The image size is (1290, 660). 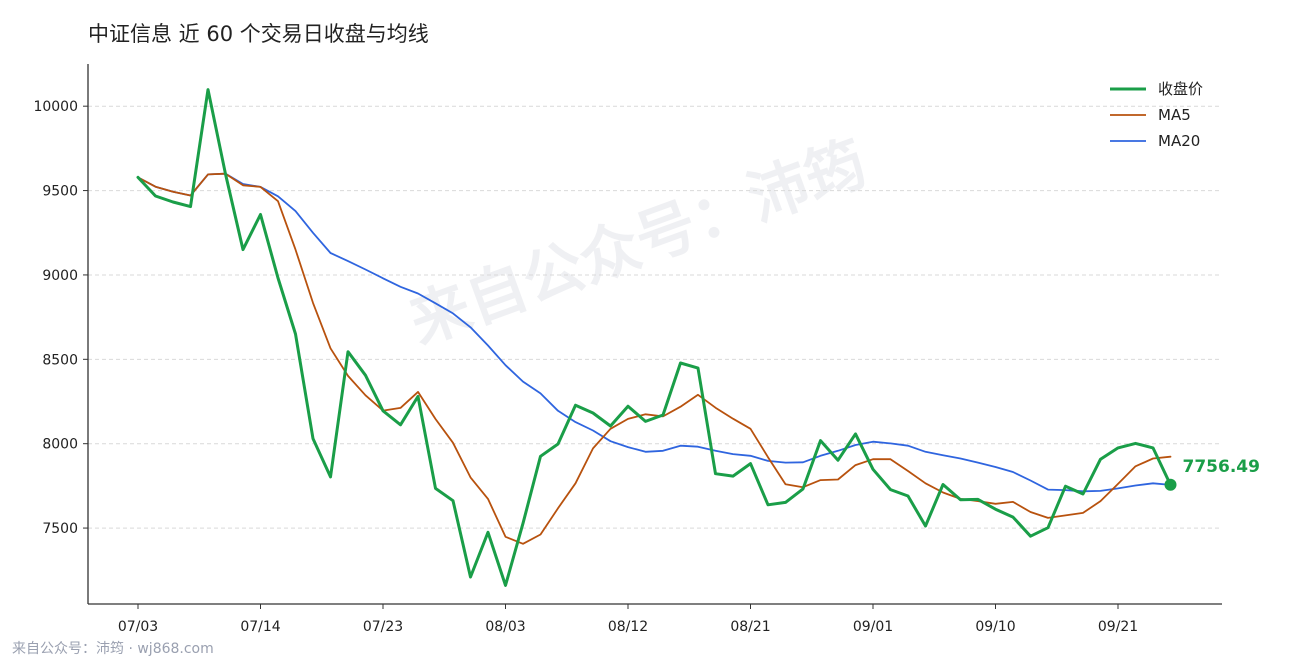 What do you see at coordinates (258, 34) in the screenshot?
I see `chart-title: 中证信息 近 60 个交易日收盘与均线` at bounding box center [258, 34].